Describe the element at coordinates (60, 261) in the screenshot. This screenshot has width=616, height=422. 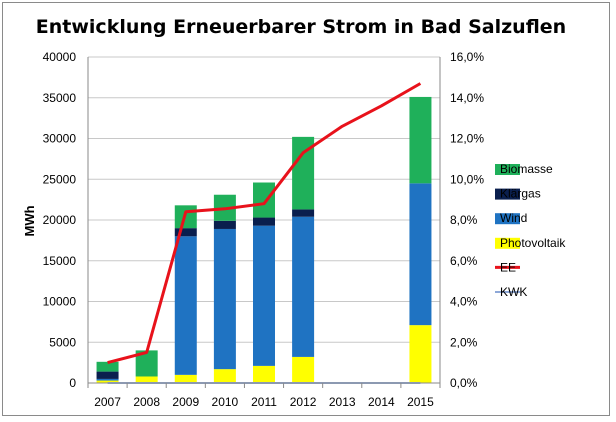
I see `y-tick-label: 15000` at that location.